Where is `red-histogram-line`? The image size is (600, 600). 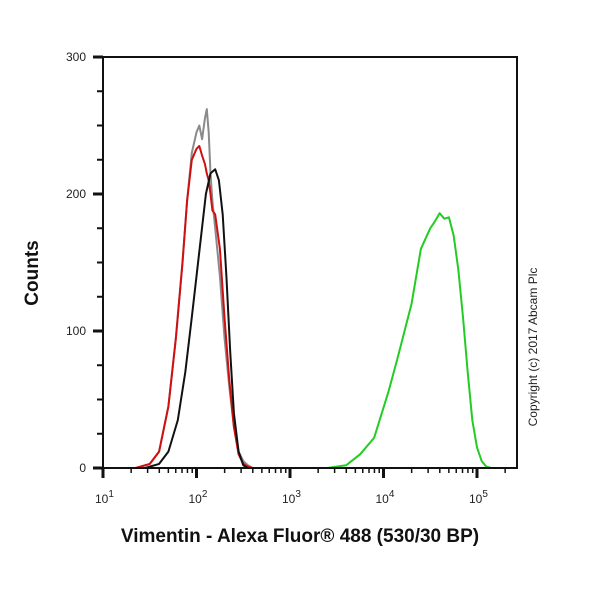
red-histogram-line is located at coordinates (194, 307).